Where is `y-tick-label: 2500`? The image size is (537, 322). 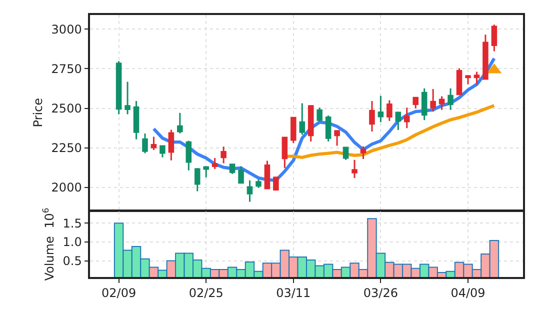 y-tick-label: 2500 is located at coordinates (66, 108).